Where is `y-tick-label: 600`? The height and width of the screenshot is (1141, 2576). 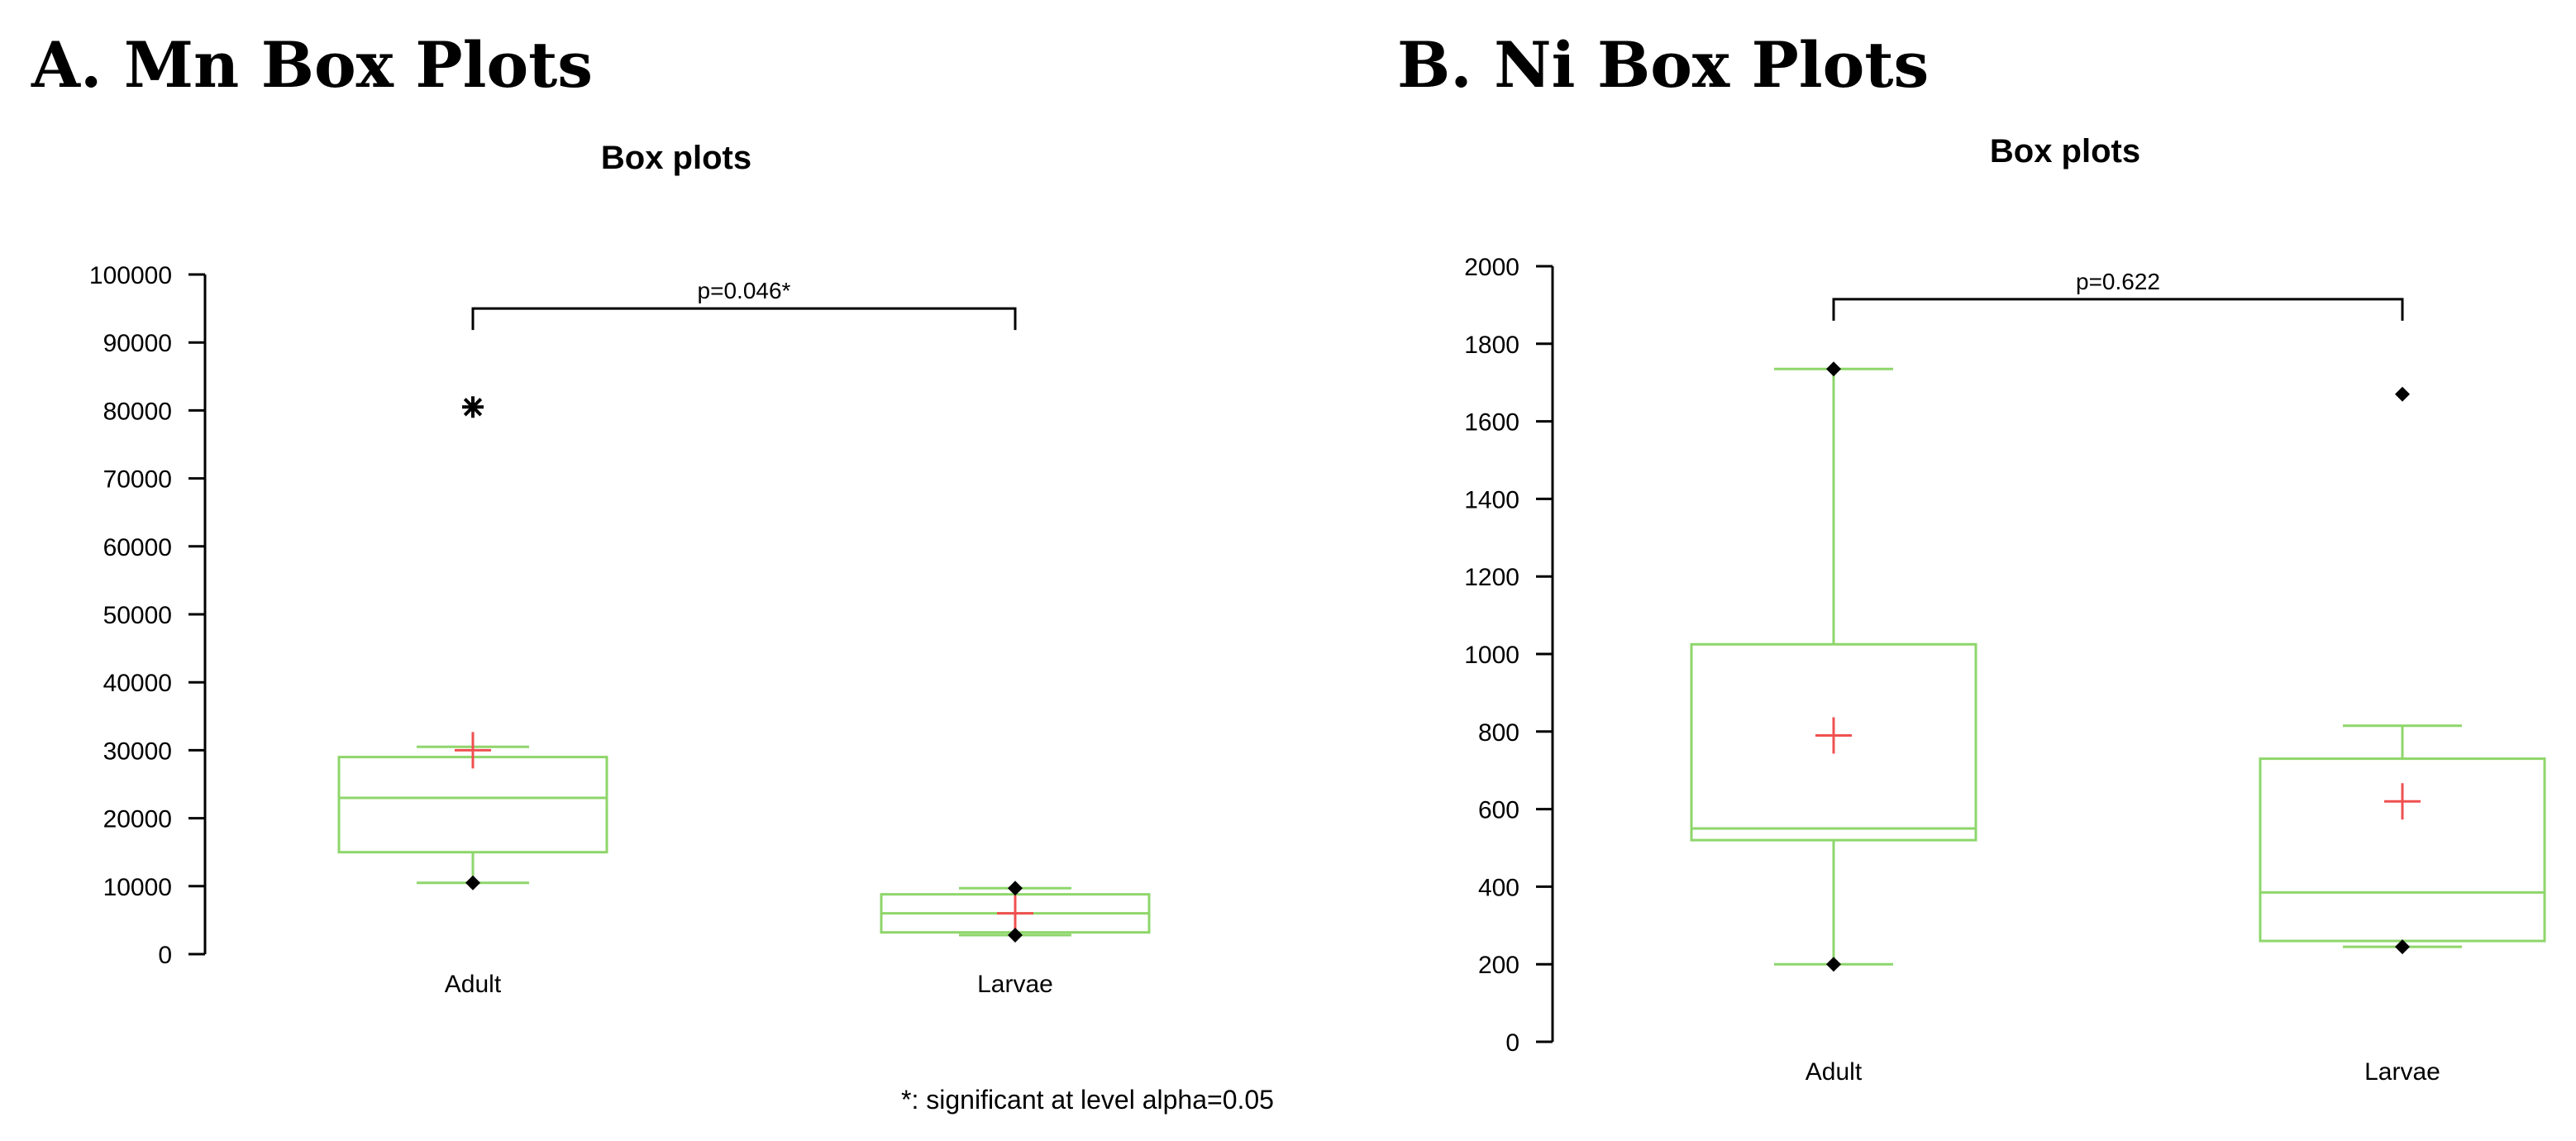 y-tick-label: 600 is located at coordinates (1498, 810).